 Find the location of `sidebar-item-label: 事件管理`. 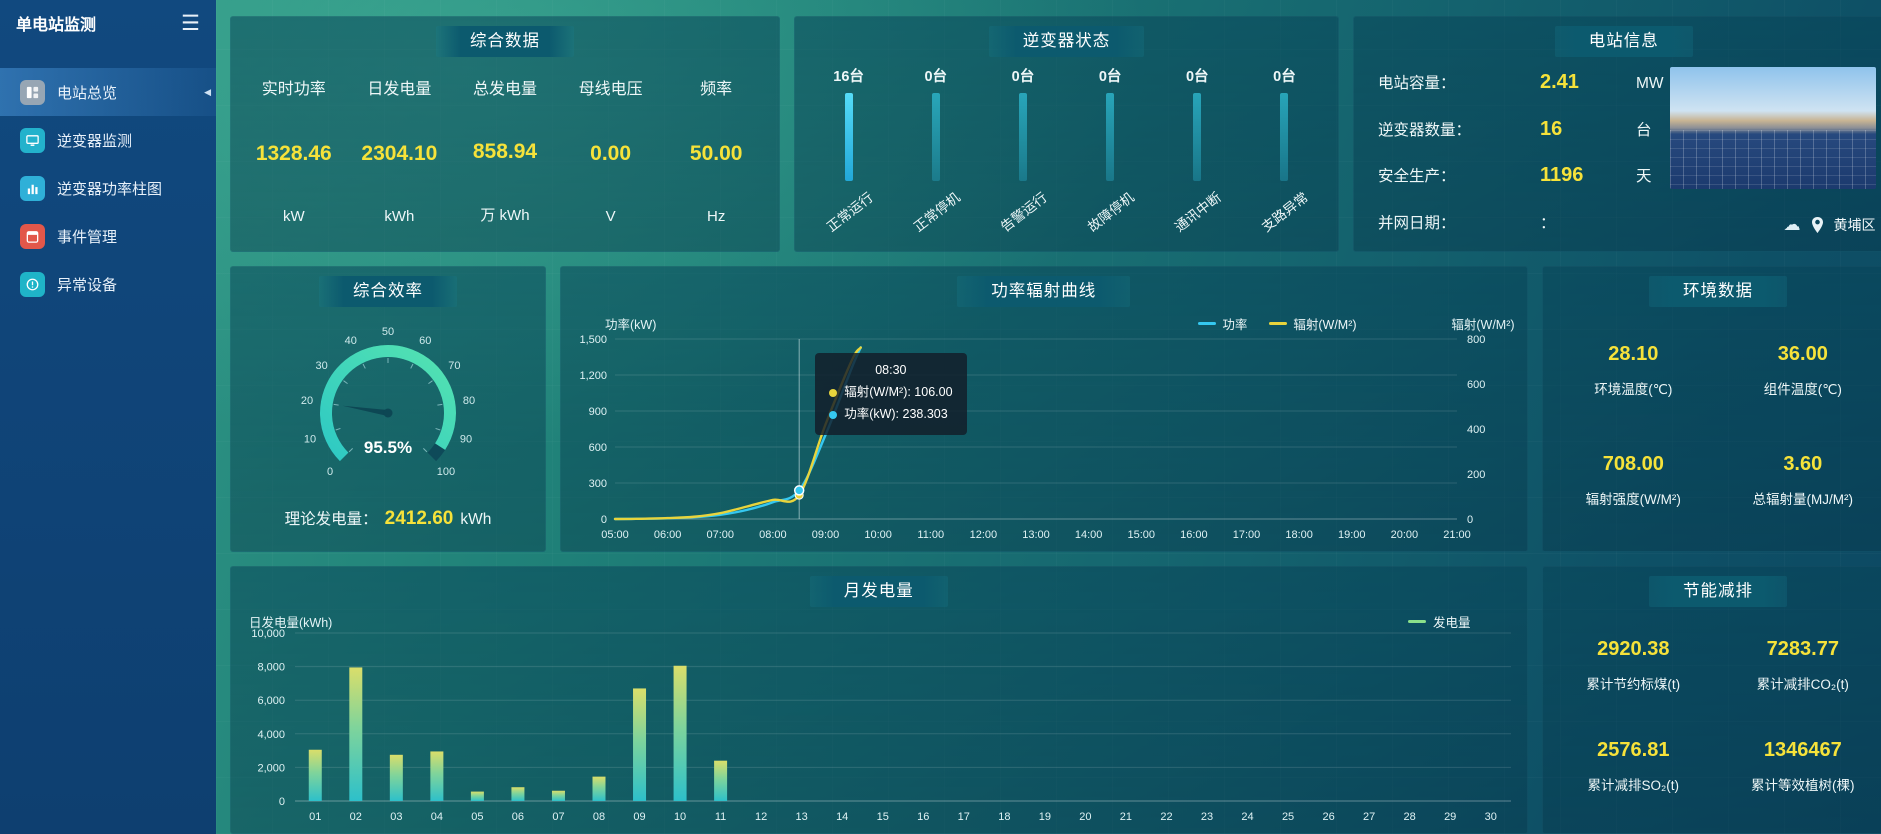

sidebar-item-label: 事件管理 is located at coordinates (87, 237).